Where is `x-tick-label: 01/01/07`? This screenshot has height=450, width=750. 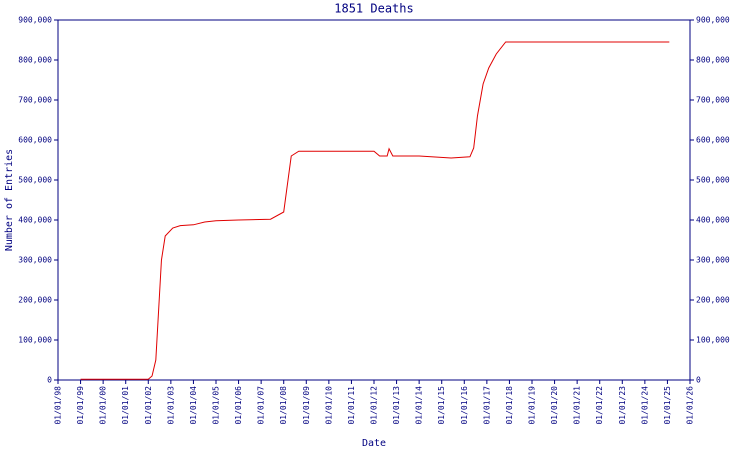
x-tick-label: 01/01/07 is located at coordinates (261, 405).